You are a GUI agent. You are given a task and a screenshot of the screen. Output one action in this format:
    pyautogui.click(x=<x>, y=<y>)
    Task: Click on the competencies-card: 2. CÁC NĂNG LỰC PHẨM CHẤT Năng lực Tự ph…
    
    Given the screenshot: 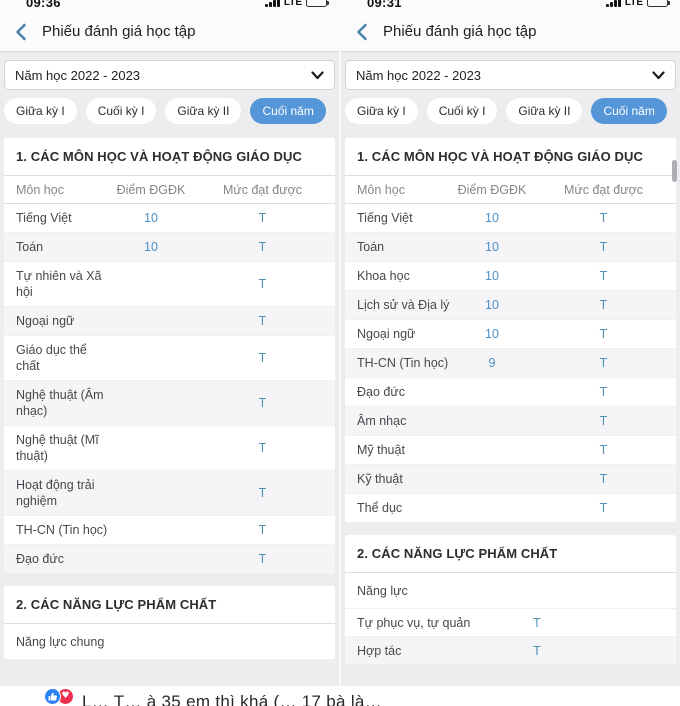 What is the action you would take?
    pyautogui.click(x=510, y=600)
    